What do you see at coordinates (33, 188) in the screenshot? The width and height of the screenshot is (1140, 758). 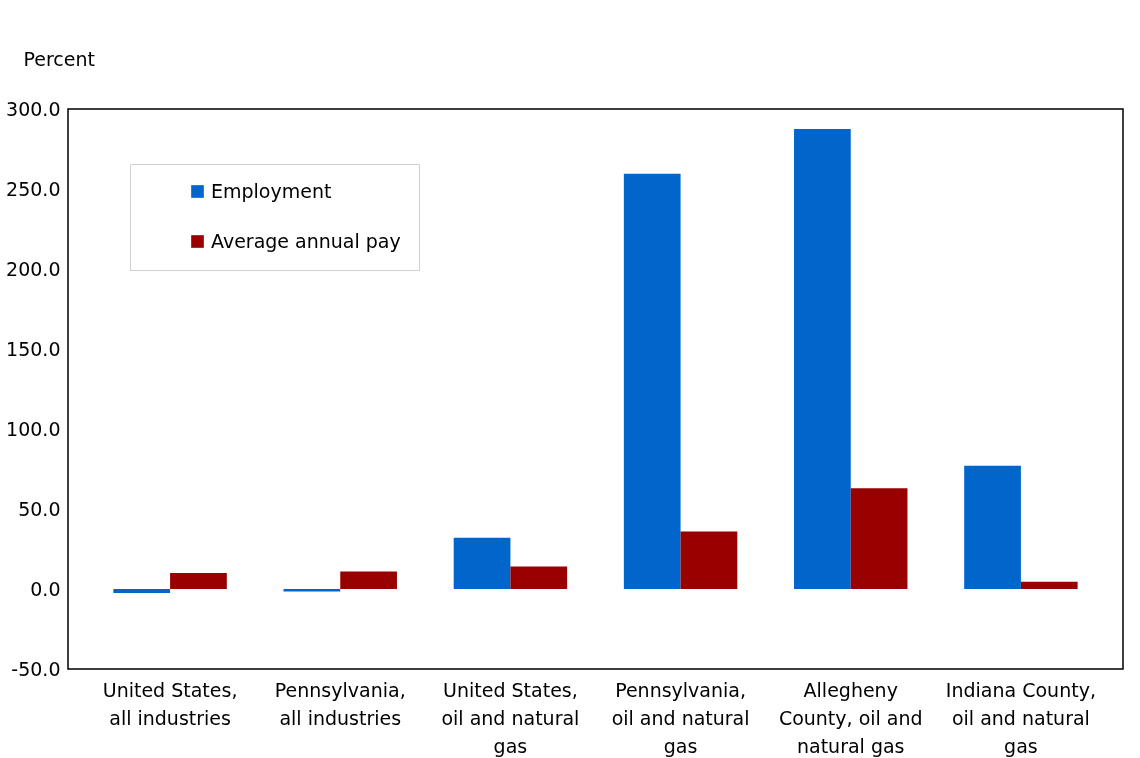 I see `y-tick-label: 250.0` at bounding box center [33, 188].